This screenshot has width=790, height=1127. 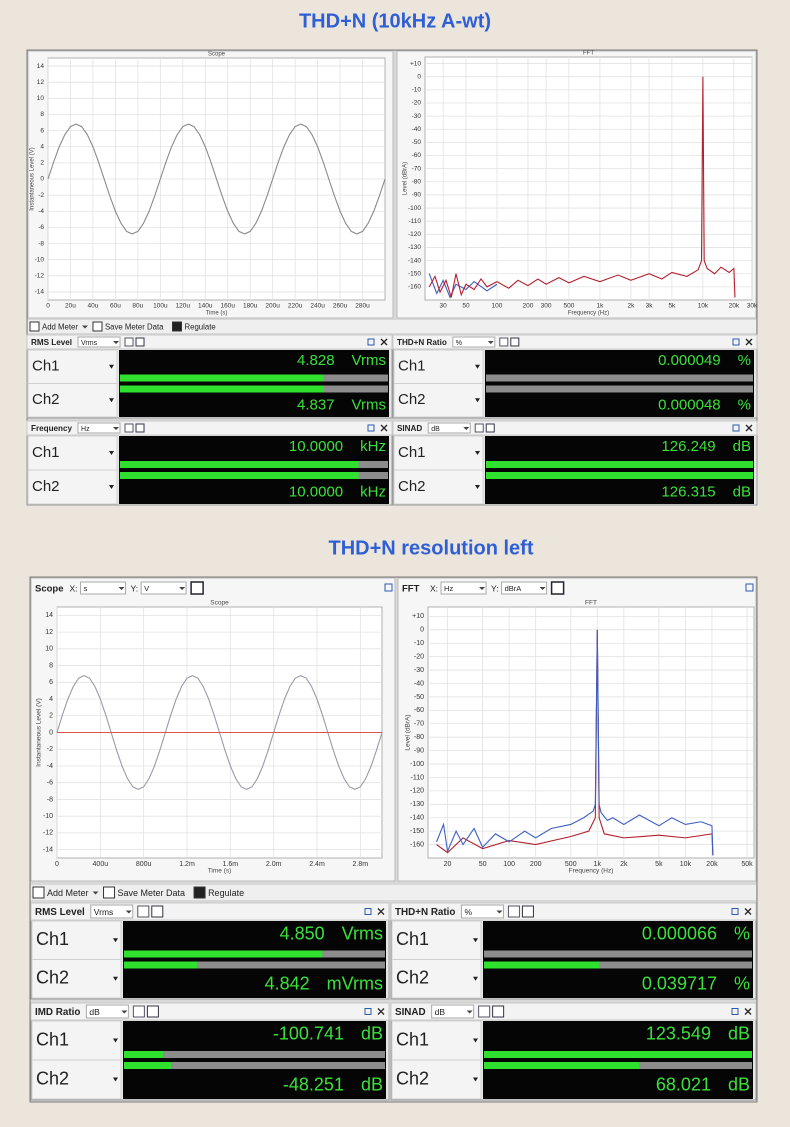 I want to click on level-bar, so click(x=144, y=1054).